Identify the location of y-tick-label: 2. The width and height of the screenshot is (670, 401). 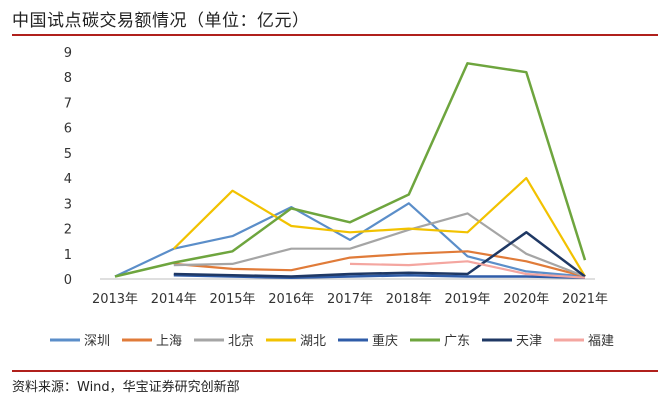
(68, 230).